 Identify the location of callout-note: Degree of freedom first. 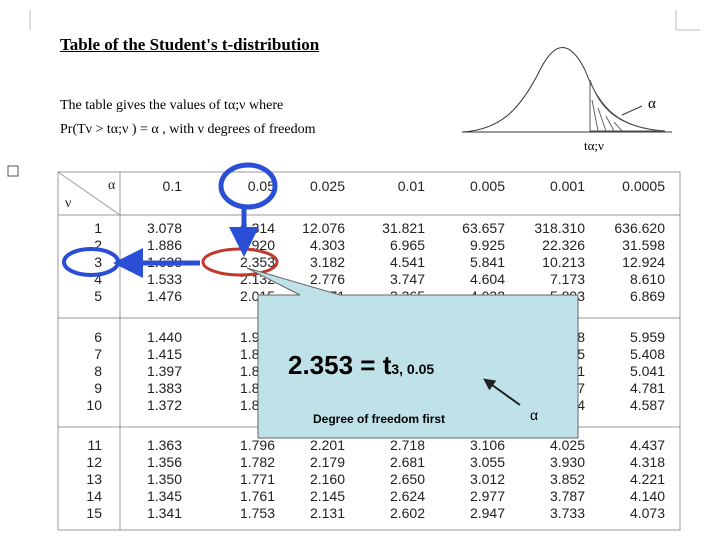
(379, 419).